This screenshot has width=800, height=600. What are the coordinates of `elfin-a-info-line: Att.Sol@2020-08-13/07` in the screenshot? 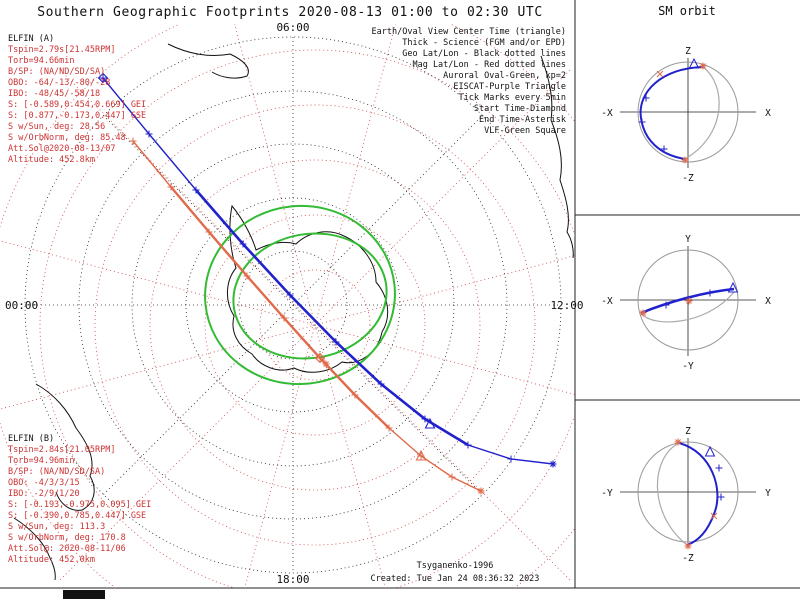 It's located at (61, 149).